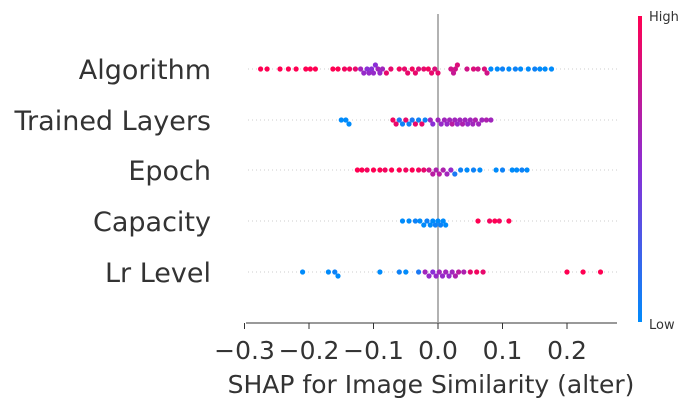 The height and width of the screenshot is (408, 694). Describe the element at coordinates (169, 171) in the screenshot. I see `feature-label-epoch: Epoch` at that location.